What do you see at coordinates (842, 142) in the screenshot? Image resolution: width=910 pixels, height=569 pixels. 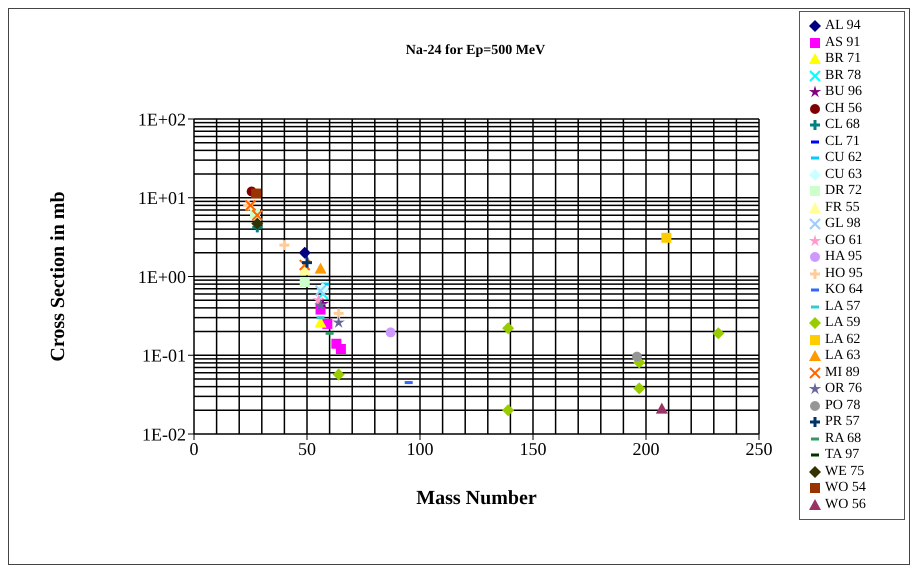 I see `legend-label: CL 71` at bounding box center [842, 142].